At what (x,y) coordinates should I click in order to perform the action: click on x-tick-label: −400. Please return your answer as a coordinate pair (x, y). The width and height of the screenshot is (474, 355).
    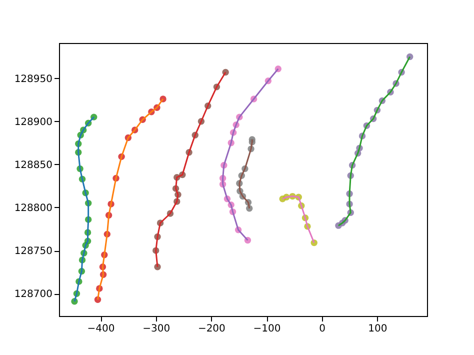
    Looking at the image, I should click on (101, 329).